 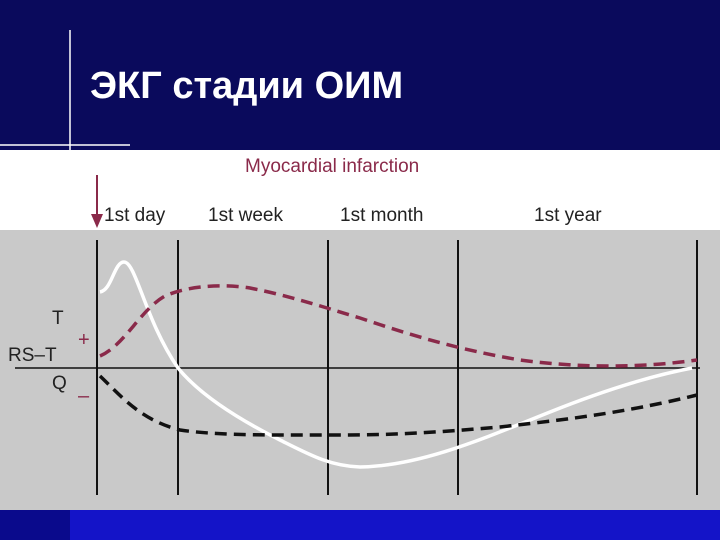 I want to click on arrow-head, so click(x=97, y=221).